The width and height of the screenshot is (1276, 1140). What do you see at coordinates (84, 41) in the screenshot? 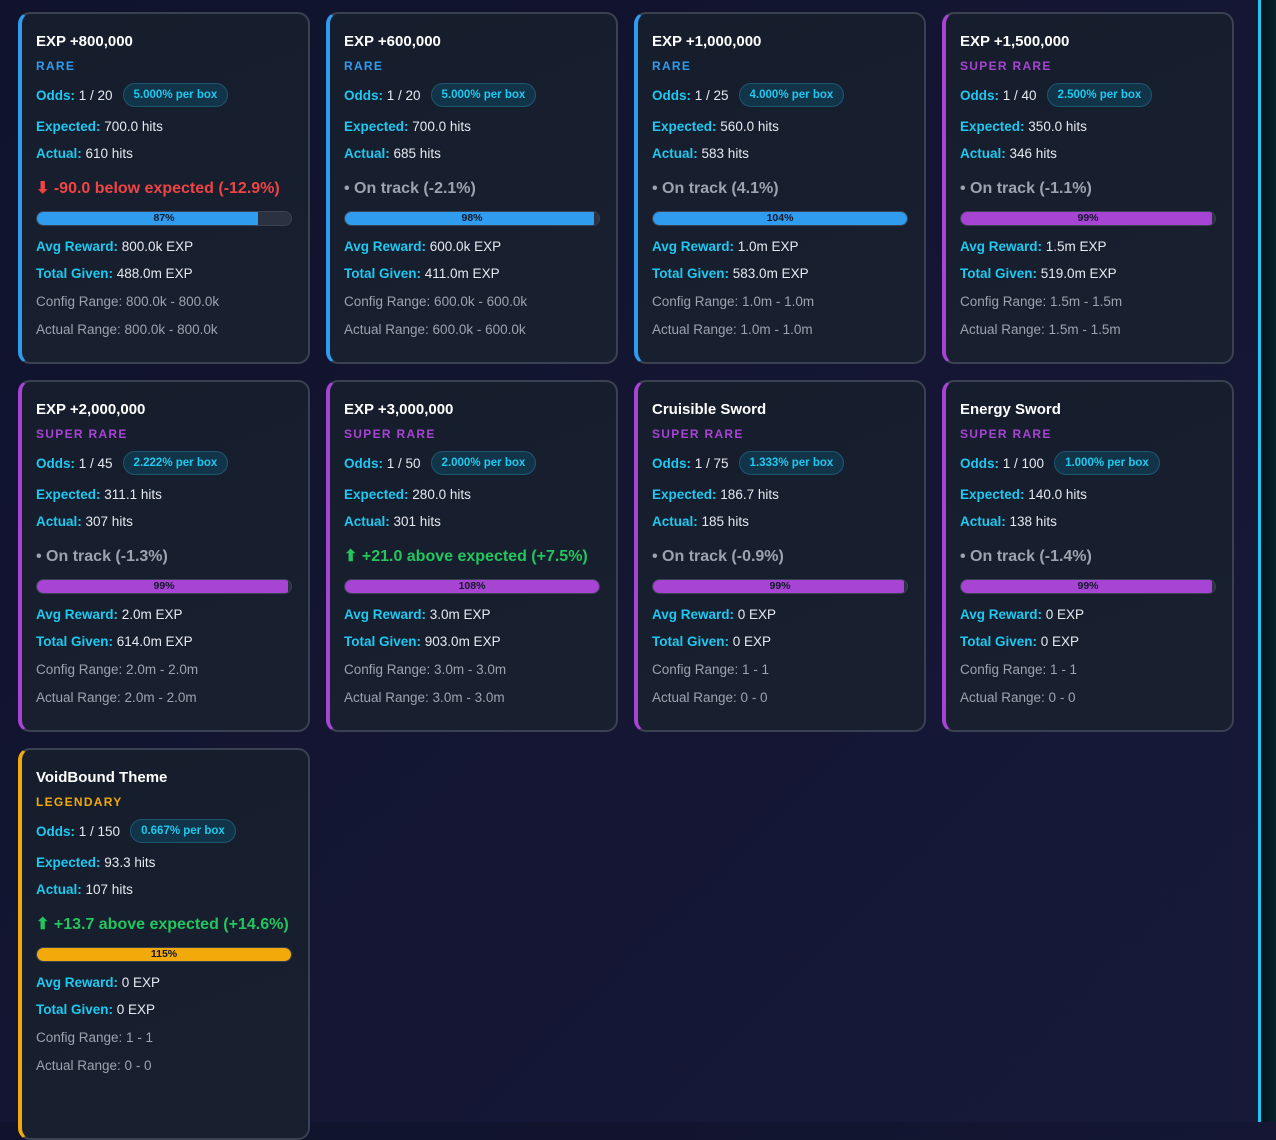
I see `reward-title: EXP +800,000` at bounding box center [84, 41].